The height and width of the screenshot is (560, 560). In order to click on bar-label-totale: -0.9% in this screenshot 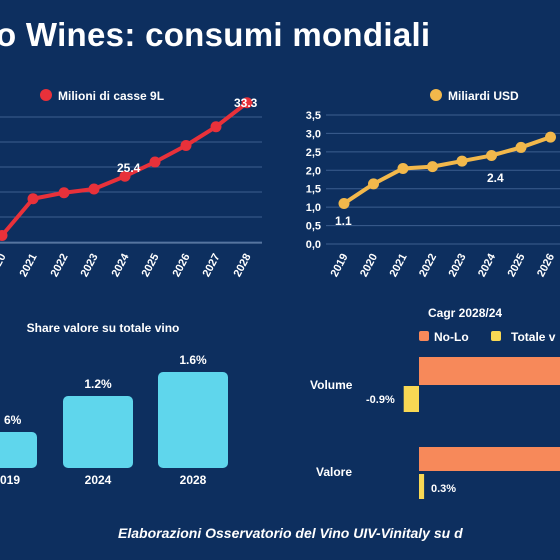, I will do `click(380, 400)`.